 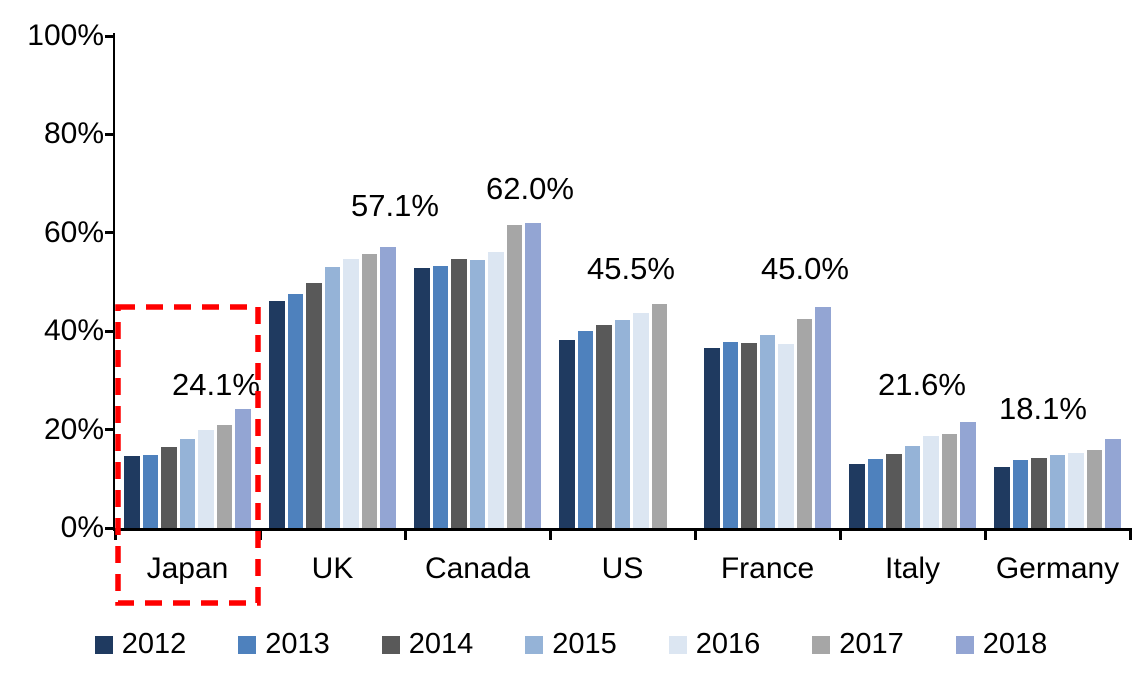 I want to click on bar-germany-2014, so click(x=1039, y=492).